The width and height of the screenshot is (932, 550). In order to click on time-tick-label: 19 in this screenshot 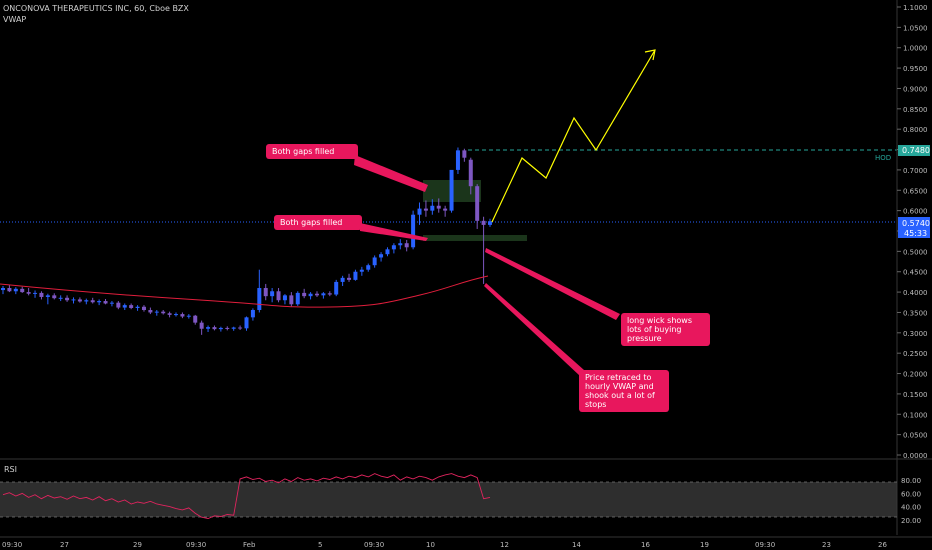, I will do `click(704, 545)`.